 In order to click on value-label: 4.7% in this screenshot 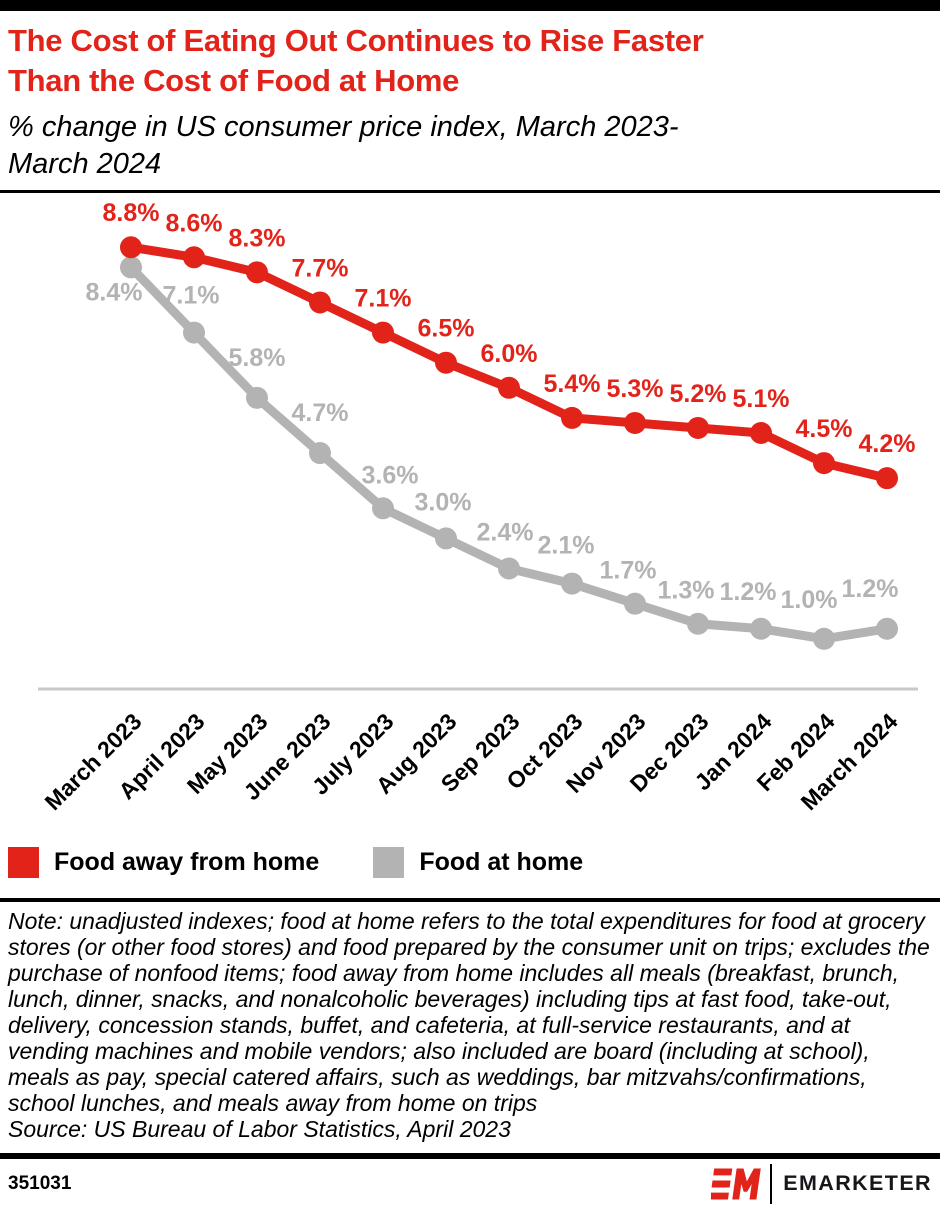, I will do `click(320, 413)`.